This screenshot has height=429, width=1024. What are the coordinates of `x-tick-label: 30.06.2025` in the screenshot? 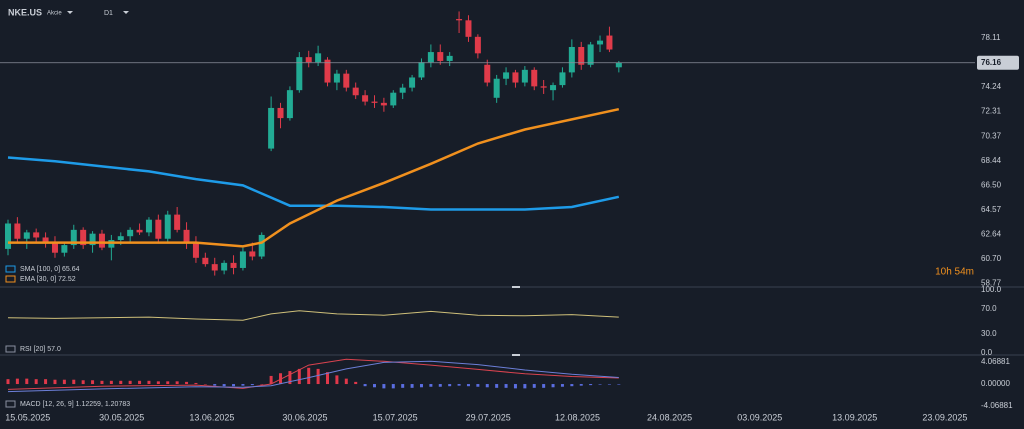 It's located at (304, 417).